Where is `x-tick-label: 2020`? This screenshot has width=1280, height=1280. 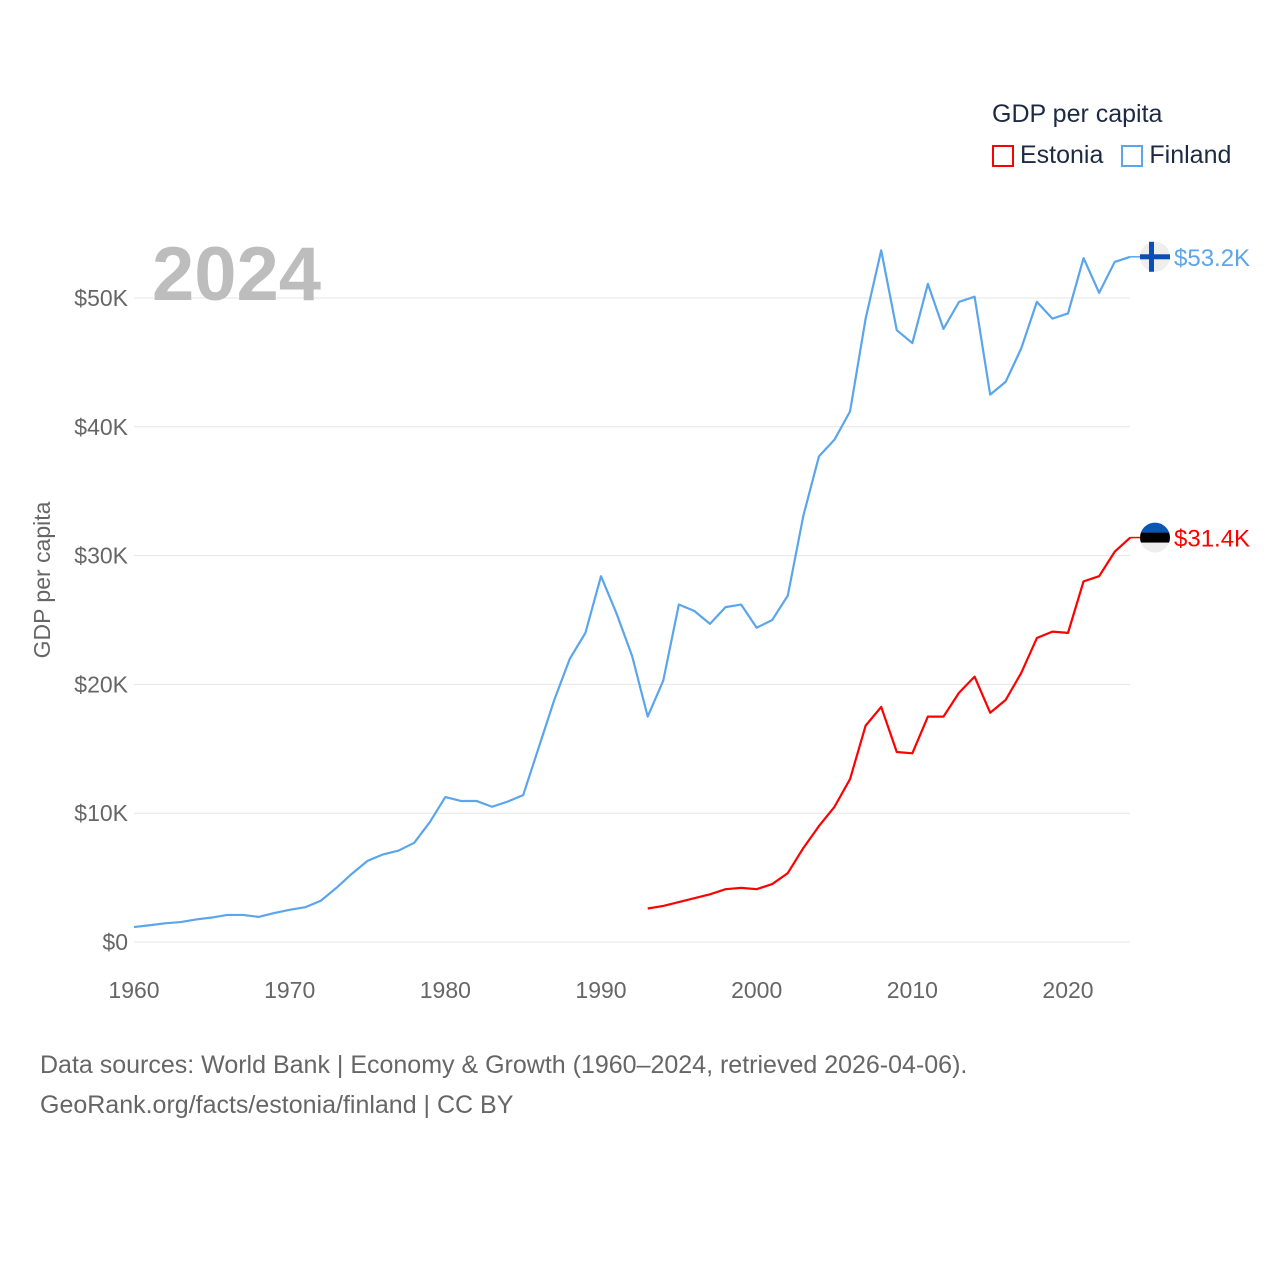 x-tick-label: 2020 is located at coordinates (1067, 990).